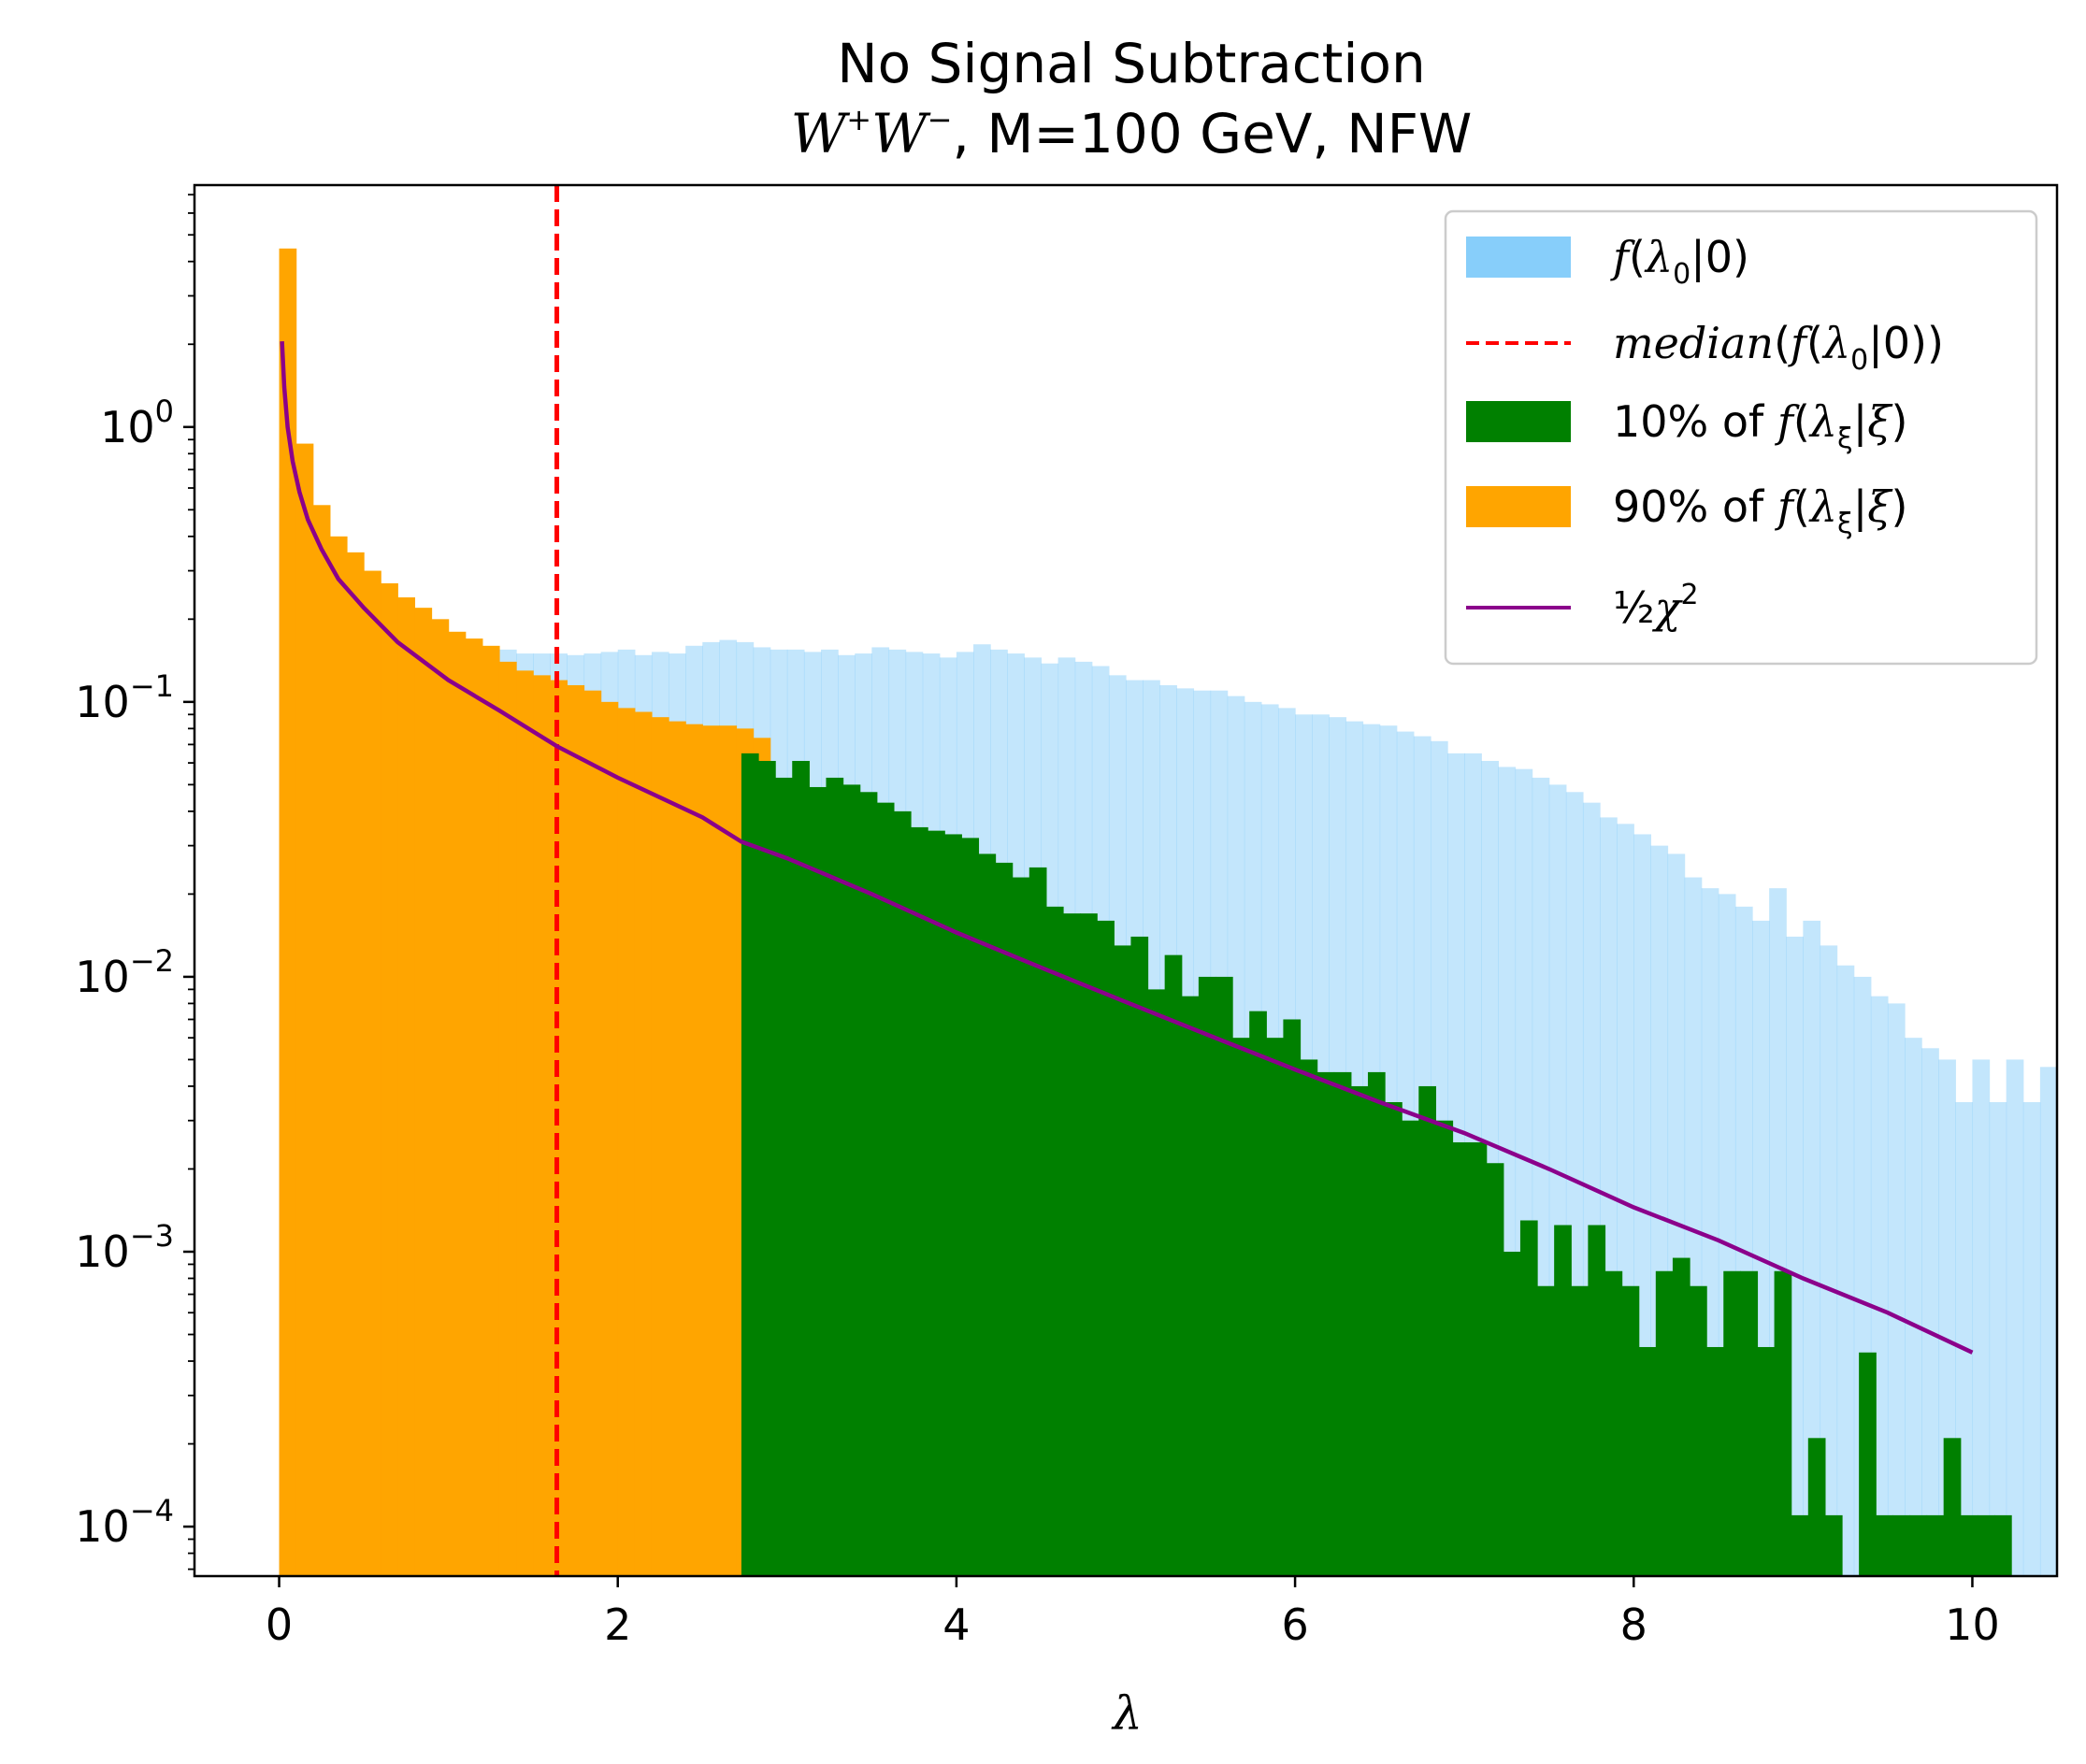 The image size is (2086, 1764). Describe the element at coordinates (1656, 606) in the screenshot. I see `legend-label: ½χ2` at that location.